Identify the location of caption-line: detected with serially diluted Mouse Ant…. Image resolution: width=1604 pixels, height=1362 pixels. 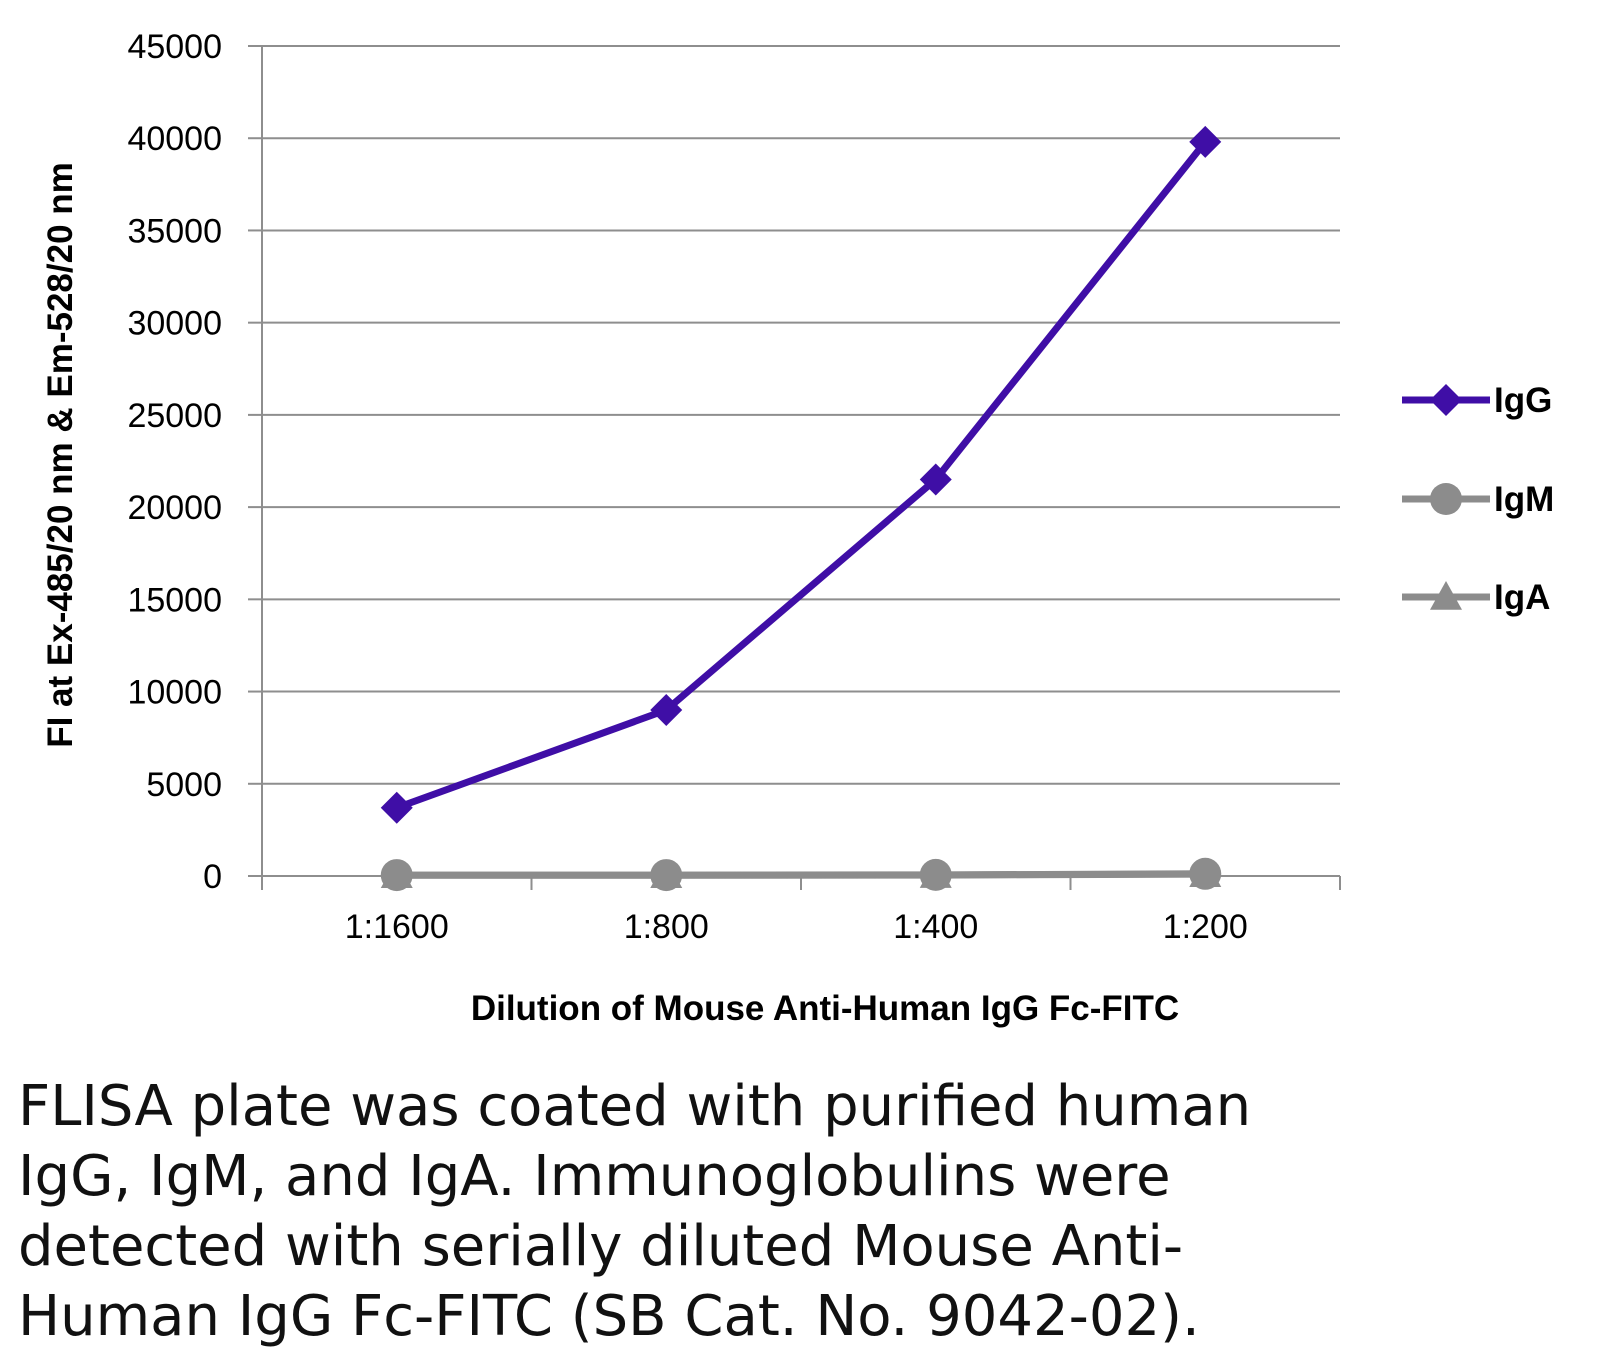
(601, 1246).